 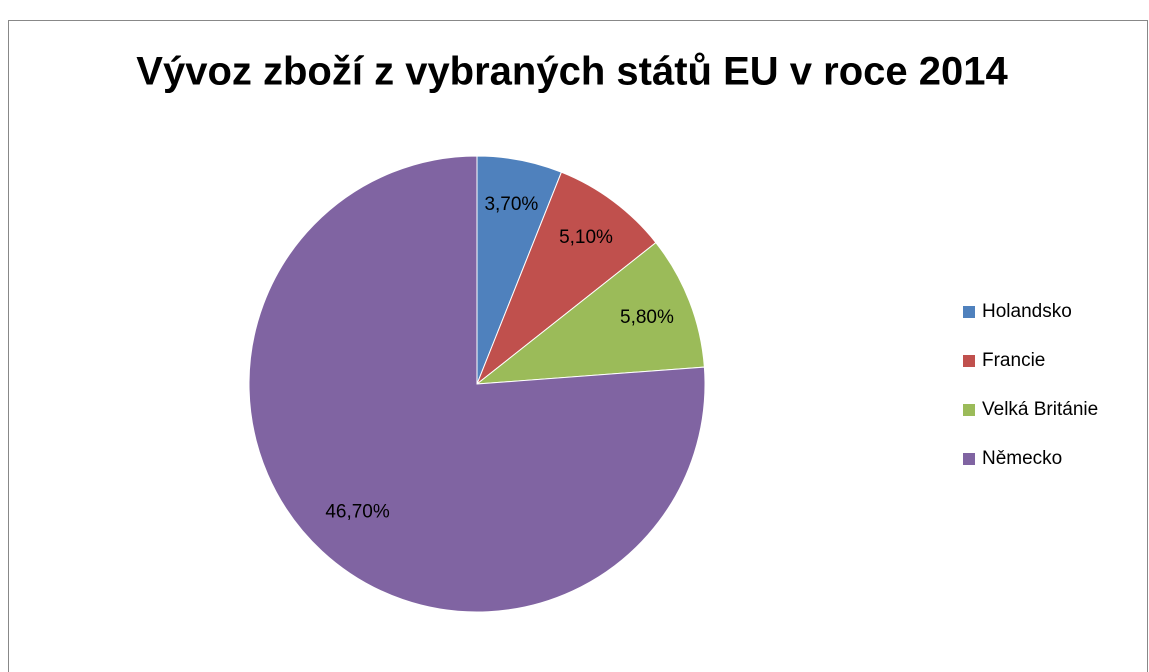 What do you see at coordinates (357, 512) in the screenshot?
I see `data-label: 46,70%` at bounding box center [357, 512].